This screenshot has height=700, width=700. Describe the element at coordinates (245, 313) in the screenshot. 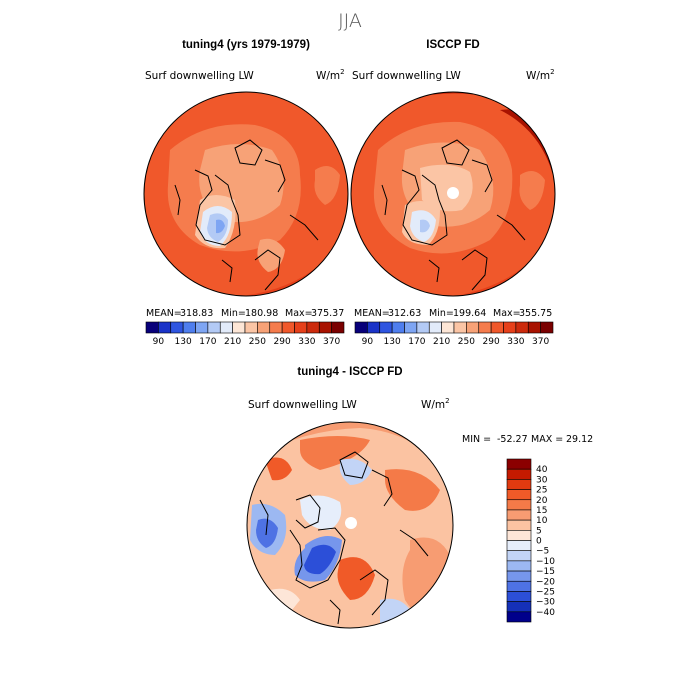

I see `stats-line: MEAN=318.83 Min=180.98 Max=375.37` at that location.